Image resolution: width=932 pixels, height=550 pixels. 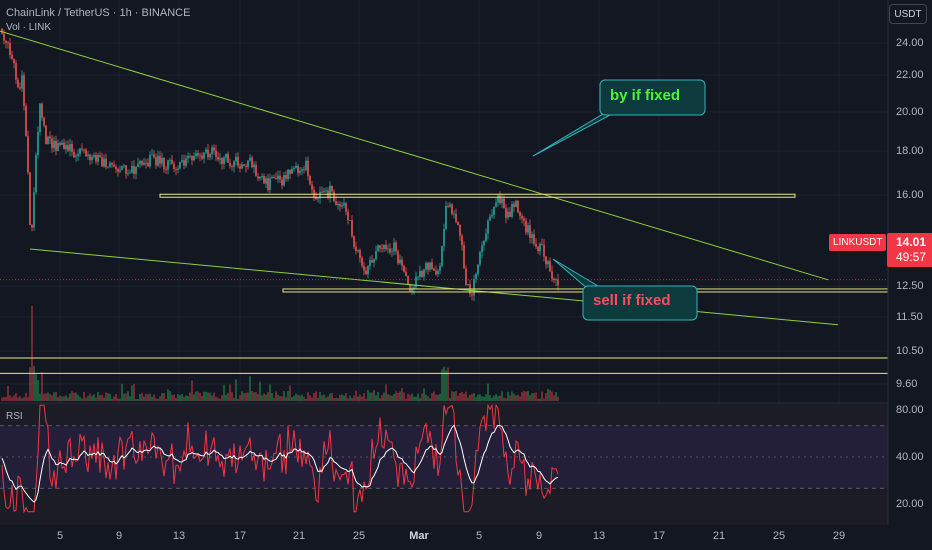 What do you see at coordinates (619, 200) in the screenshot?
I see `callout-boxes` at bounding box center [619, 200].